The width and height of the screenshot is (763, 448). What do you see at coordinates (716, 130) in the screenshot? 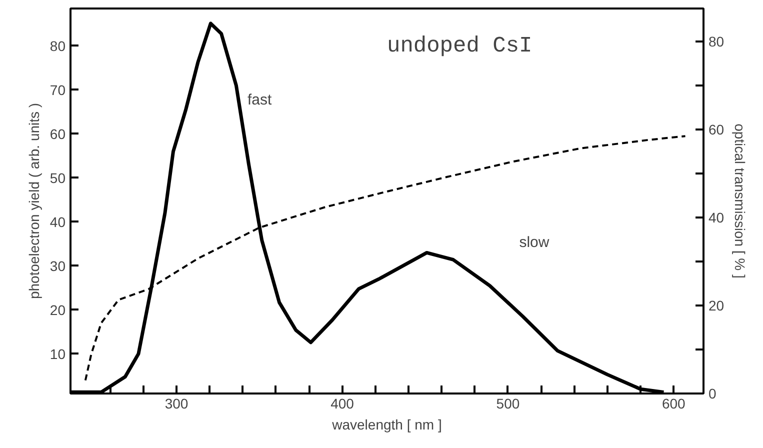
I see `y2-tick-label: 60` at bounding box center [716, 130].